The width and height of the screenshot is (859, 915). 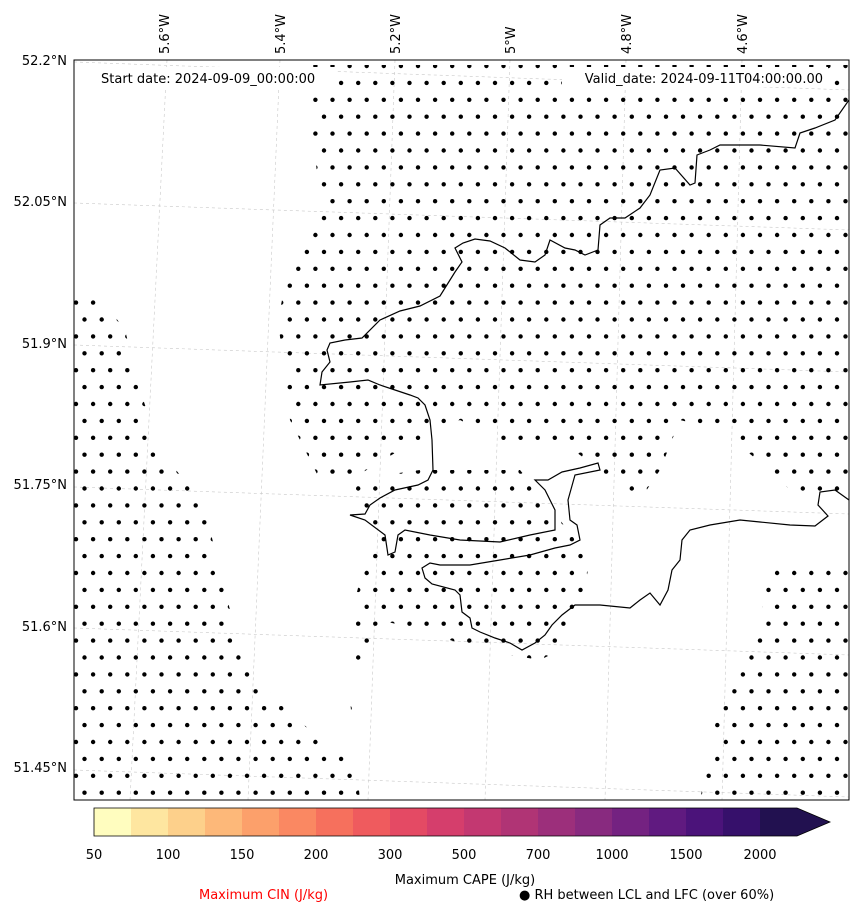 I want to click on colorbar-tick-labels: 50 100 150 200 300 500 700 1000 1500 2000, so click(x=431, y=855).